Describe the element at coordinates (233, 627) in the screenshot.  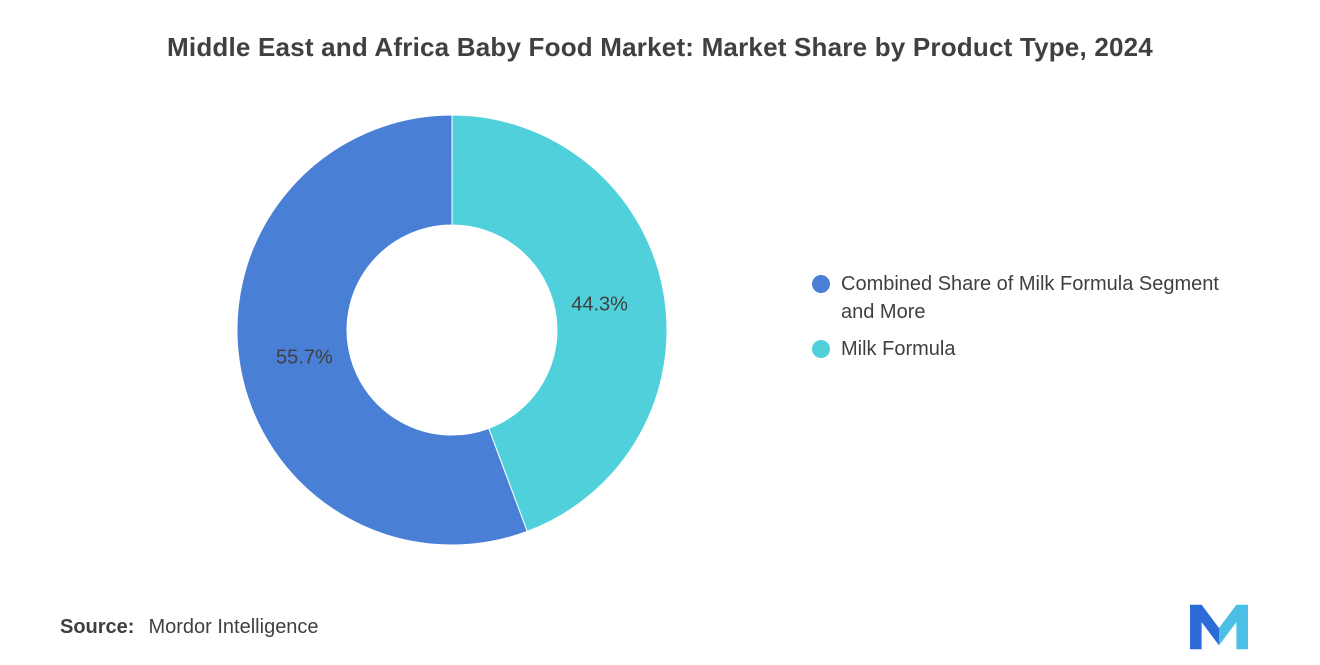
I see `source-value: Mordor Intelligence` at that location.